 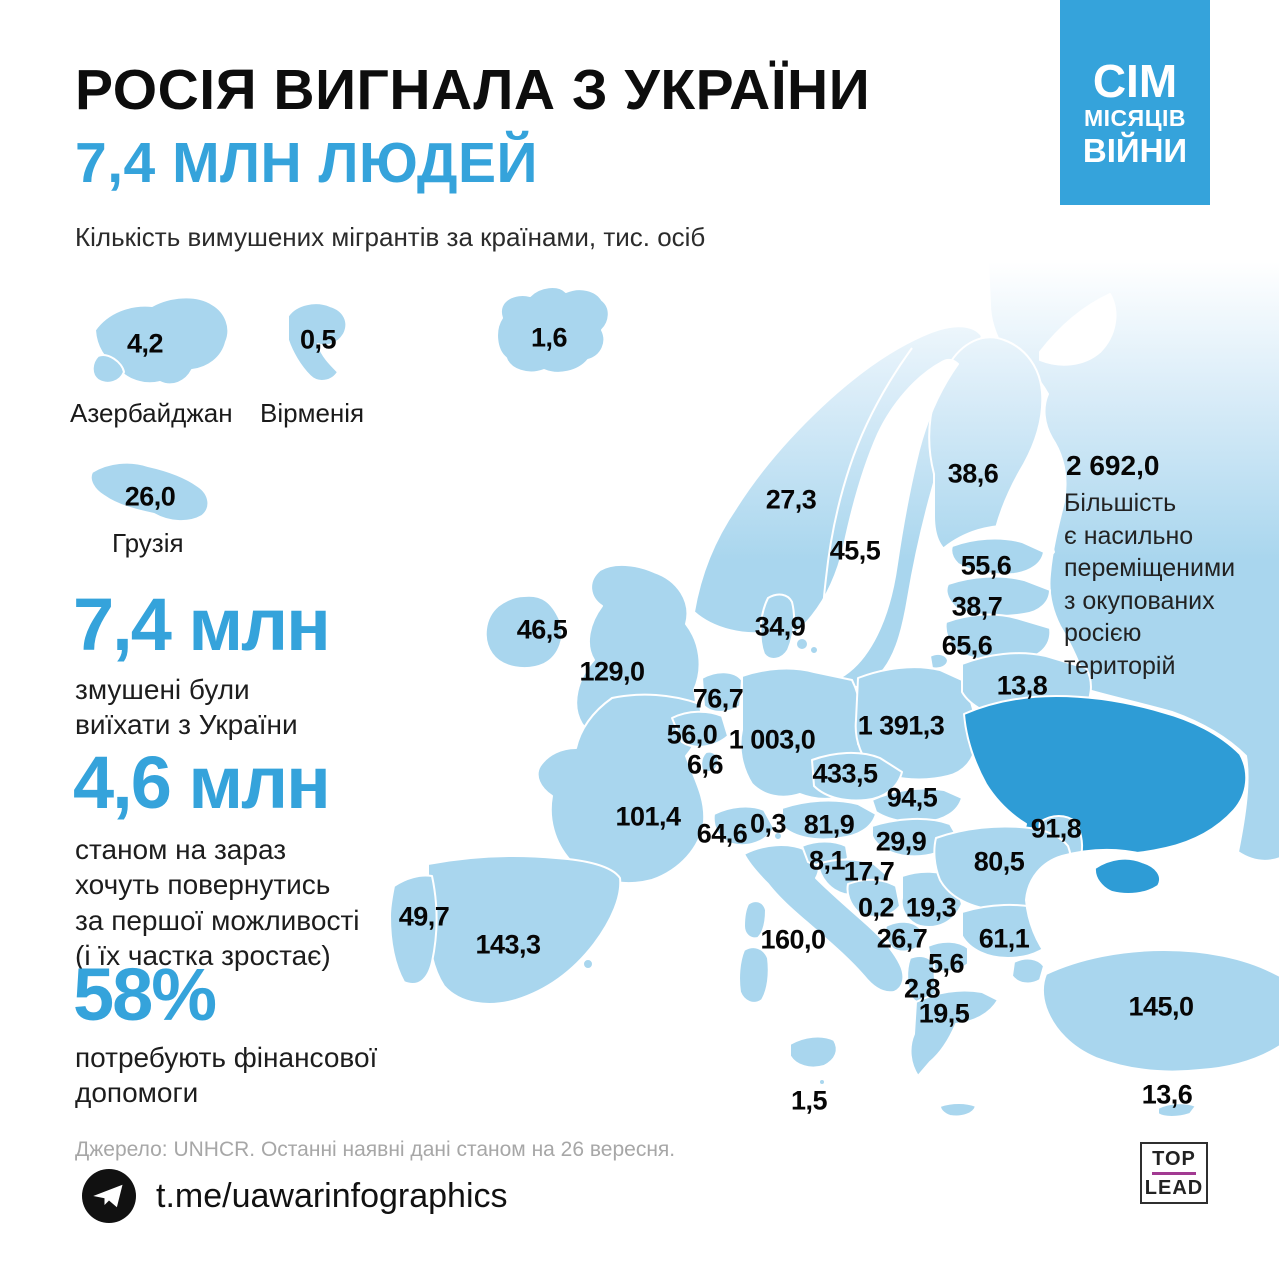 What do you see at coordinates (778, 836) in the screenshot?
I see `shape-liechtenstein` at bounding box center [778, 836].